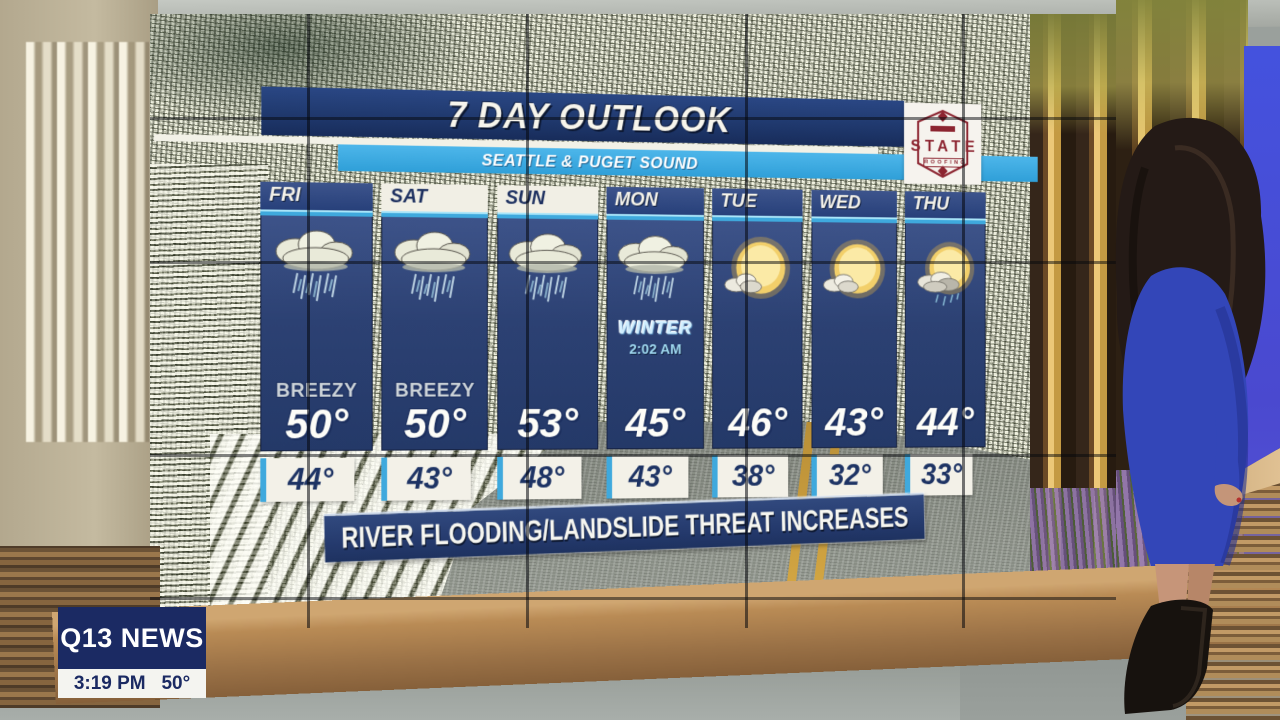  I want to click on low-temperature-box: 44°, so click(307, 479).